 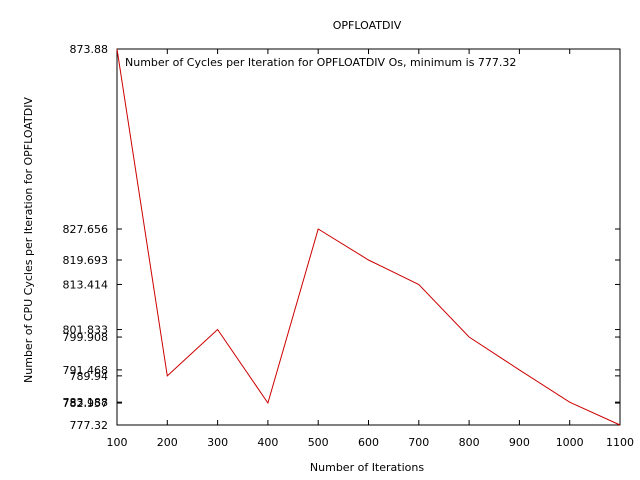 I want to click on x-tick-label: 700, so click(x=418, y=442).